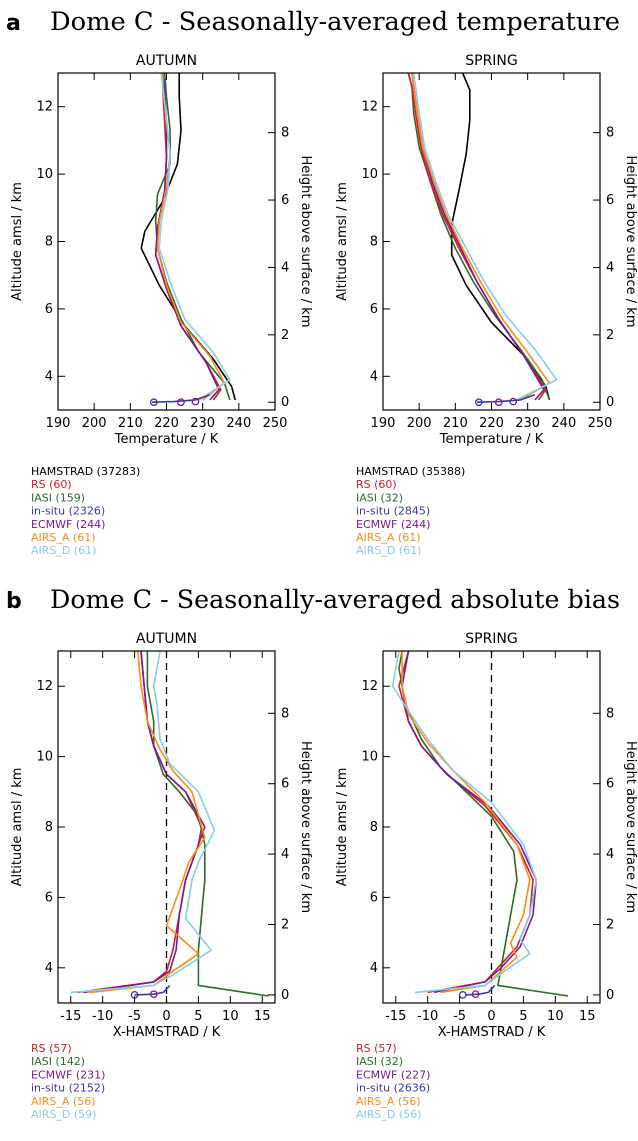 This screenshot has width=638, height=1141. I want to click on legend-entry: in-situ (2326), so click(68, 511).